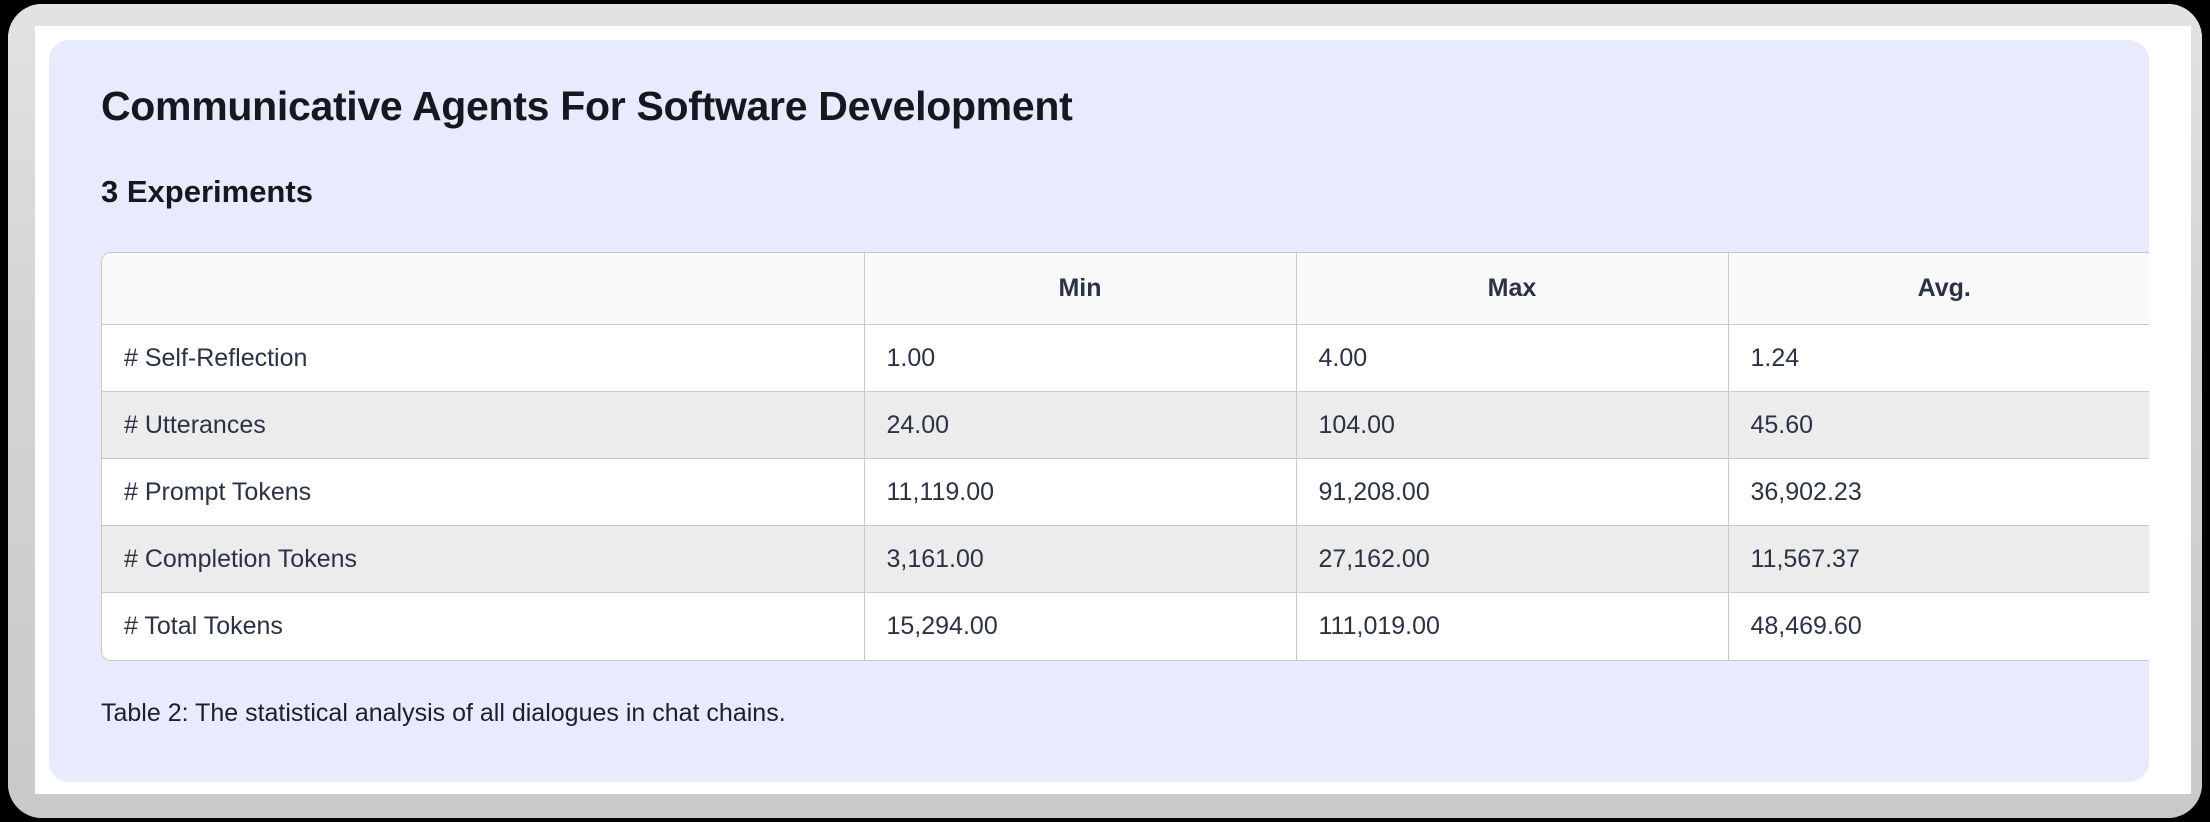  What do you see at coordinates (1080, 492) in the screenshot?
I see `cell-min: 11,119.00` at bounding box center [1080, 492].